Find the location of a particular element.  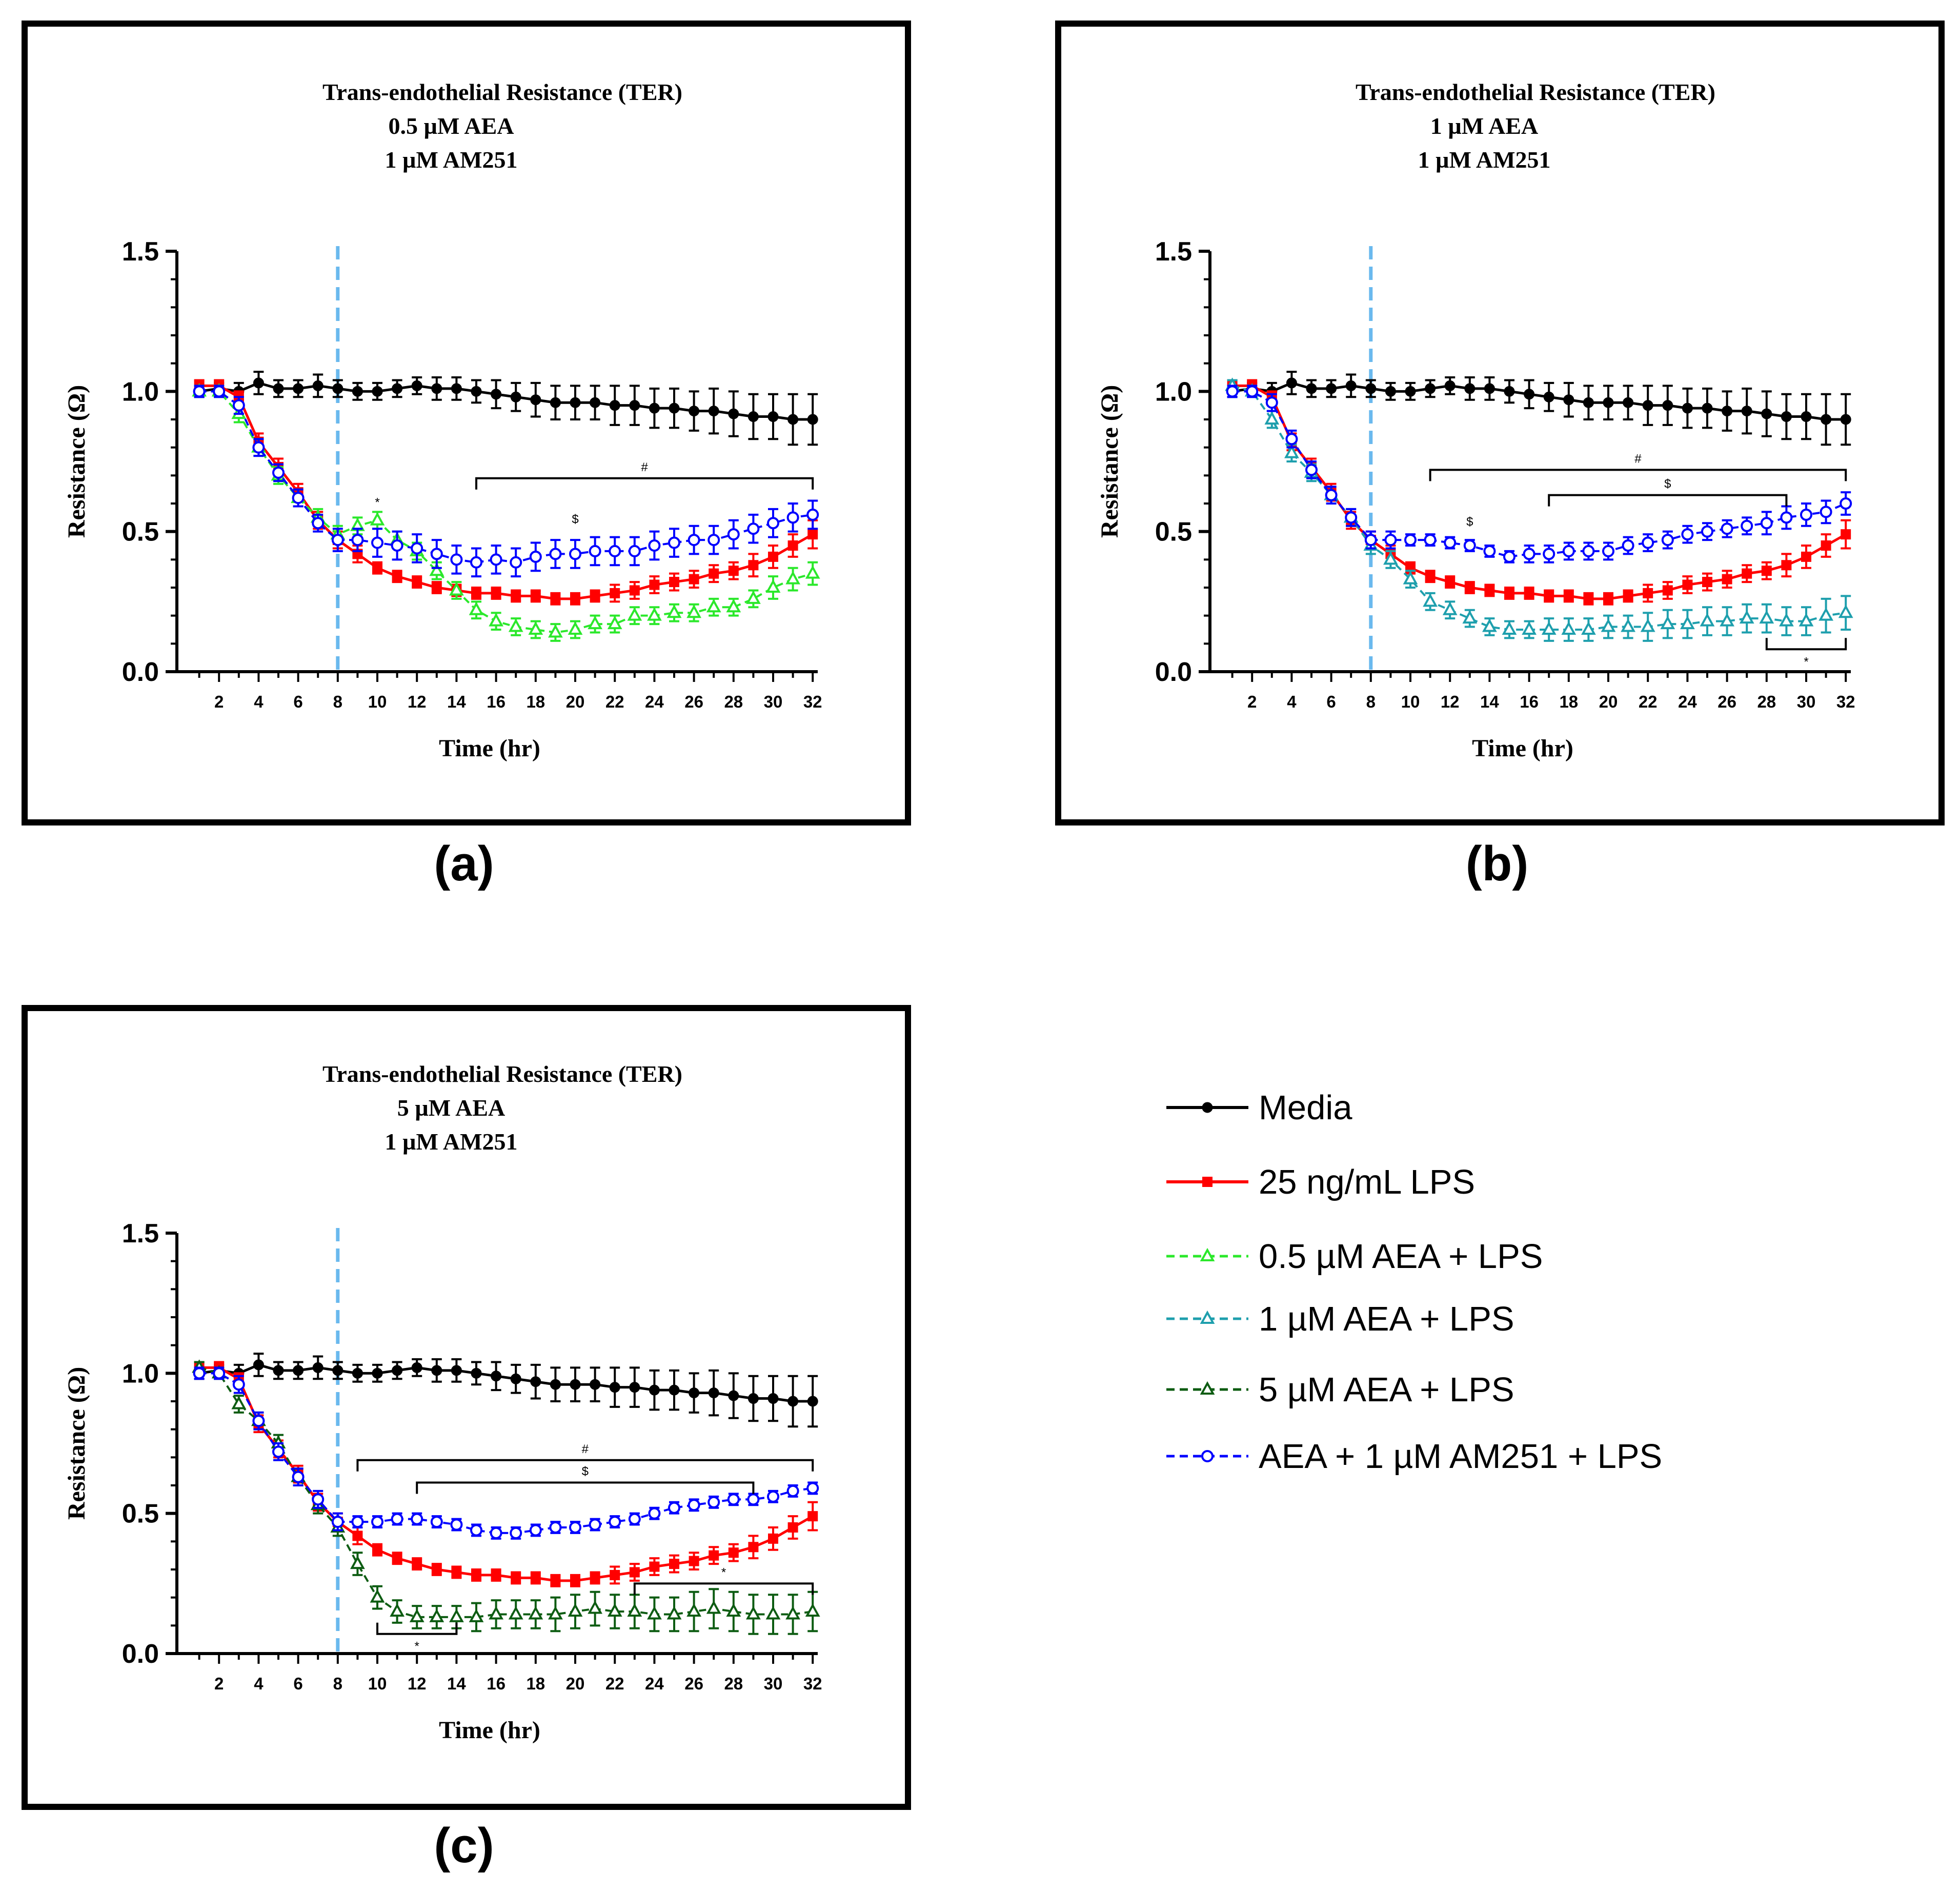

bracket-label: # is located at coordinates (1638, 459).